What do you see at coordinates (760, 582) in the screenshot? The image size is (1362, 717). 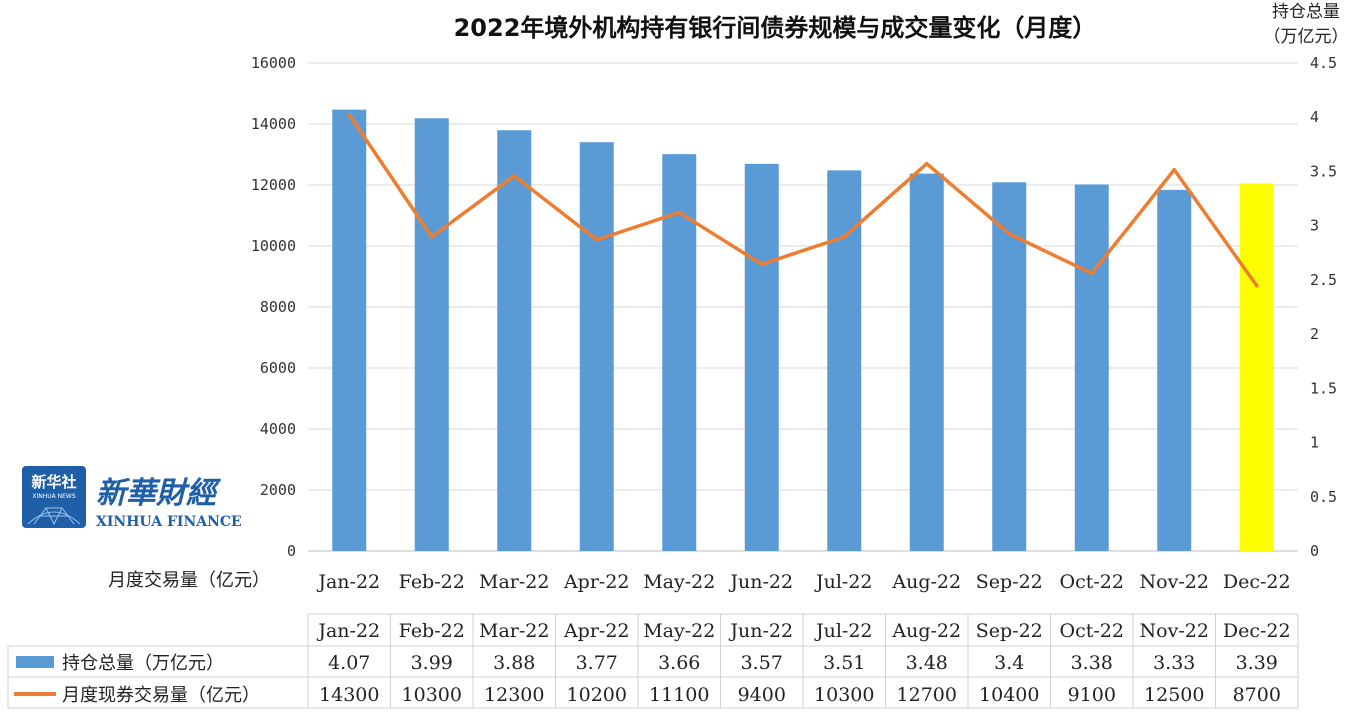 I see `x-tick-label: Jun-22` at bounding box center [760, 582].